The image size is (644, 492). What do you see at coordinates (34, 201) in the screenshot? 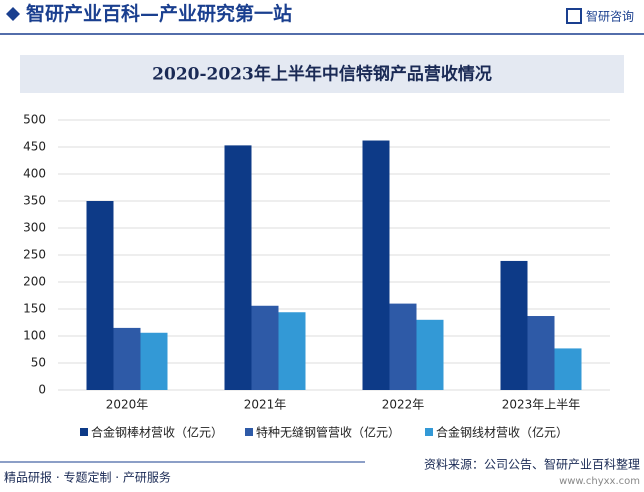
I see `y-tick-label: 350` at bounding box center [34, 201].